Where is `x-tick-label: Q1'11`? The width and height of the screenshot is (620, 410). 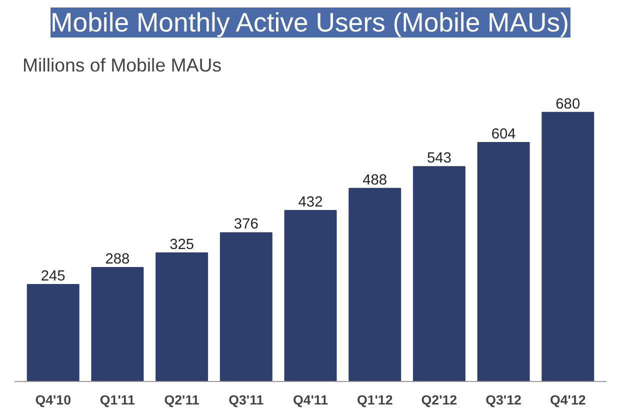 x-tick-label: Q1'11 is located at coordinates (118, 400).